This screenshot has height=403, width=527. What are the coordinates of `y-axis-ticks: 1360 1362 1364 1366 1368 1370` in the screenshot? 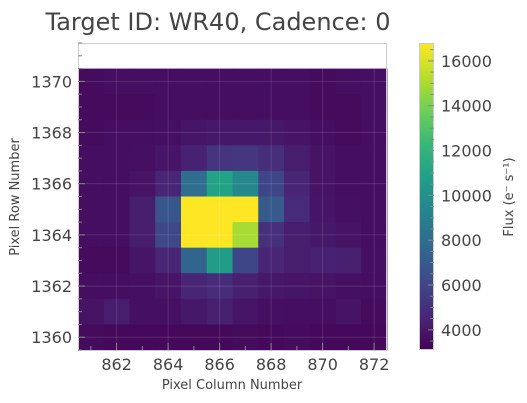 It's located at (58, 196).